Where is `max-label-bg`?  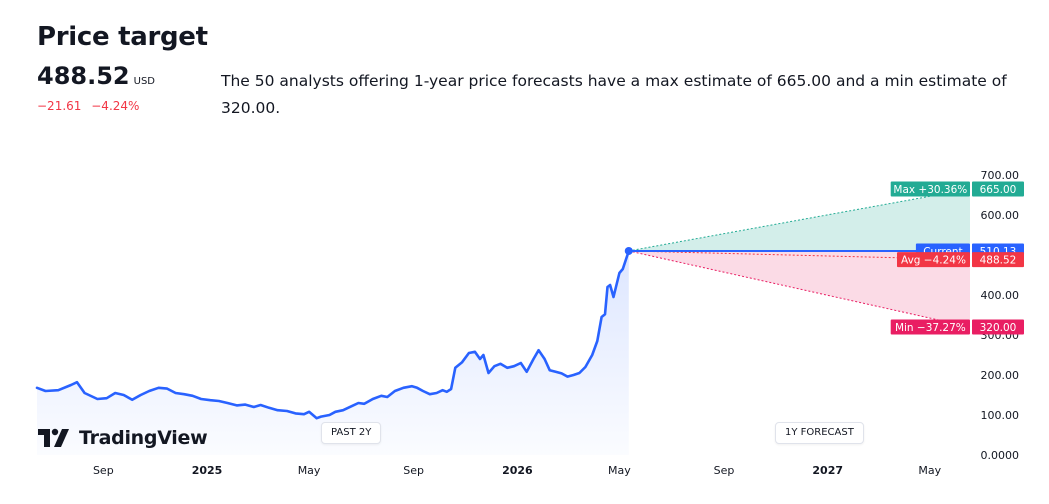
max-label-bg is located at coordinates (930, 189).